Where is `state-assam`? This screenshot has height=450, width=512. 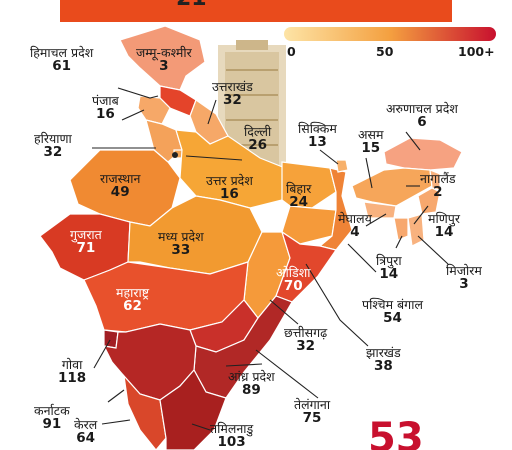 state-assam is located at coordinates (392, 187).